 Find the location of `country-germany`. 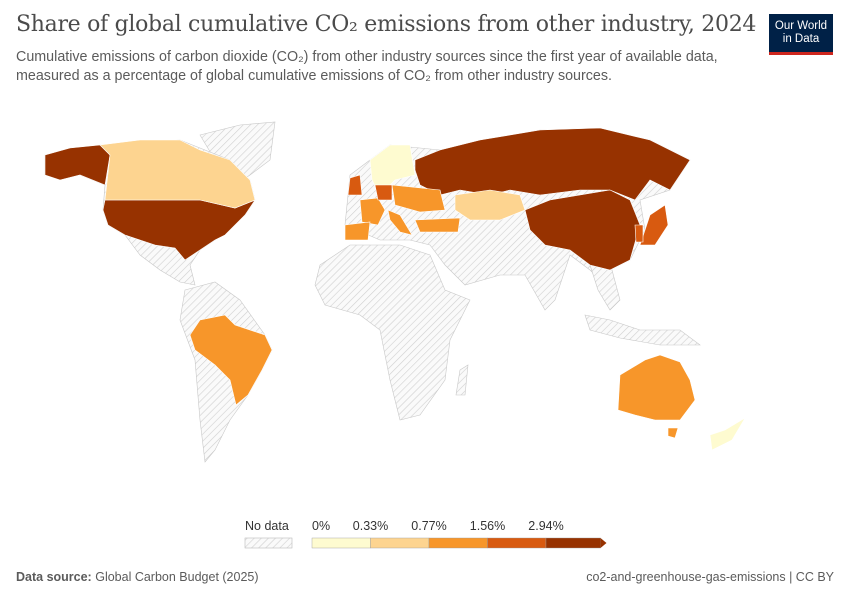

country-germany is located at coordinates (383, 192).